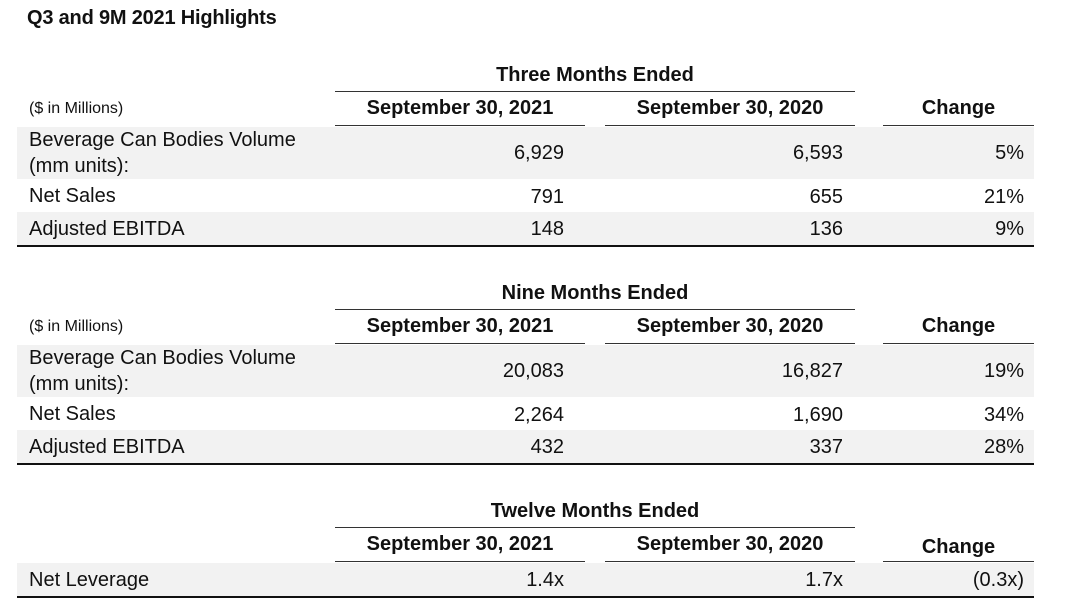 This screenshot has height=609, width=1066. What do you see at coordinates (826, 229) in the screenshot?
I see `value-2020: 136` at bounding box center [826, 229].